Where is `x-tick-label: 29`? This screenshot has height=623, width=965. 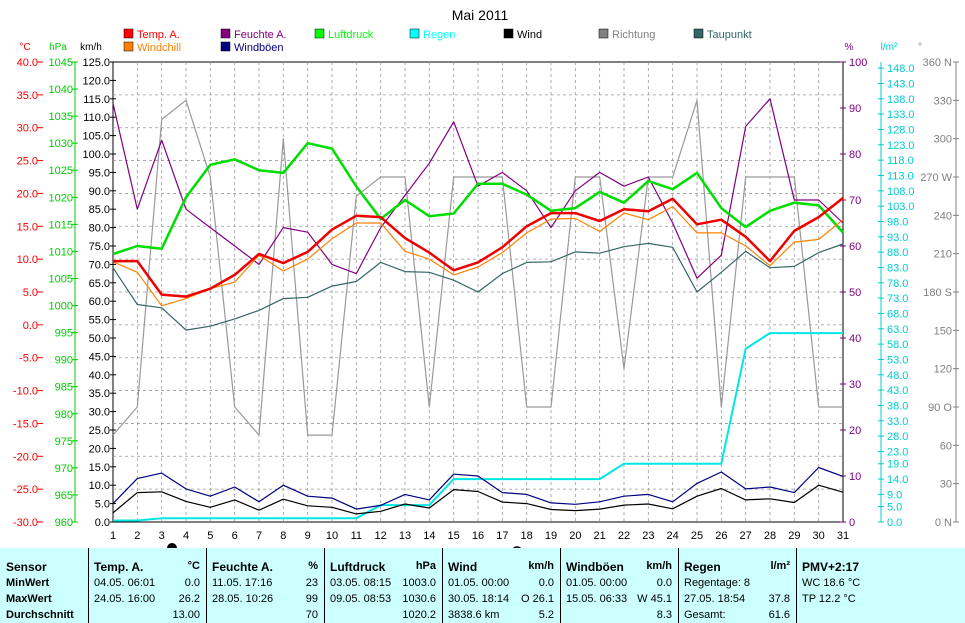
x-tick-label: 29 is located at coordinates (794, 536).